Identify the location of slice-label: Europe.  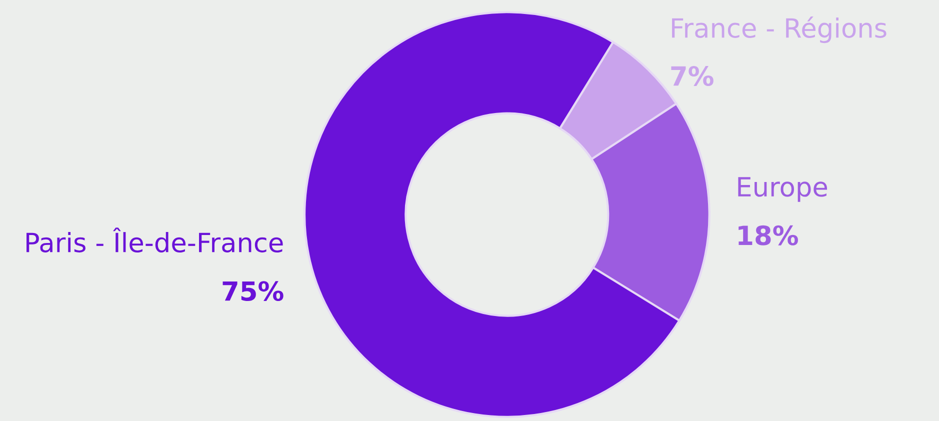
(783, 189).